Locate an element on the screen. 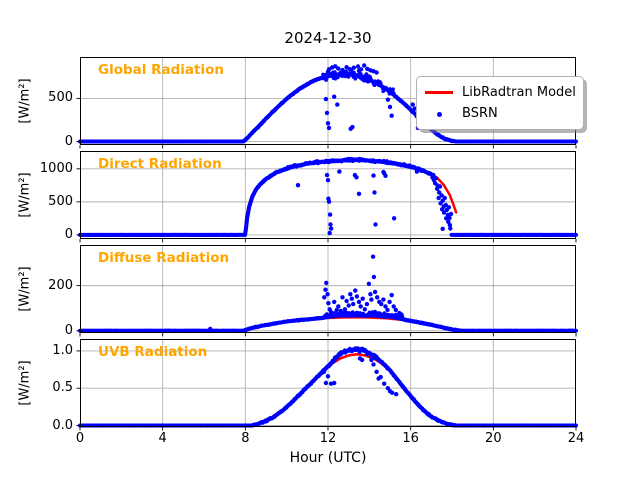 The width and height of the screenshot is (640, 480). x-tick-label: 20 is located at coordinates (493, 438).